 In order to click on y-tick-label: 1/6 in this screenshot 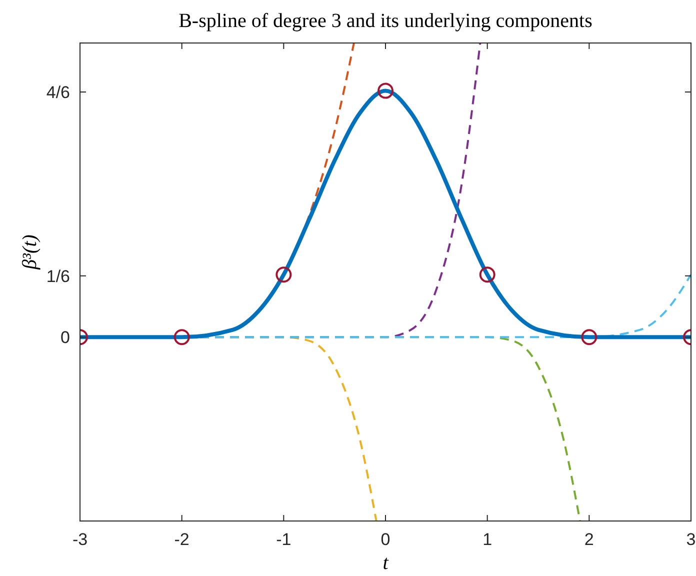, I will do `click(58, 276)`.